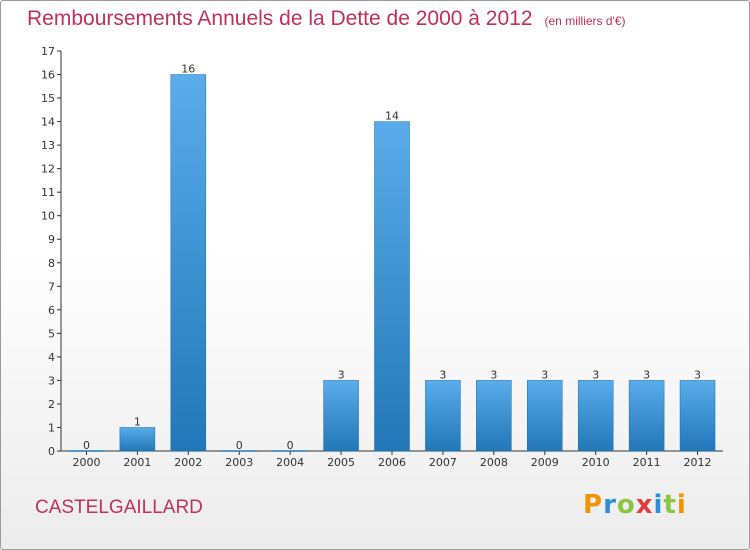 The height and width of the screenshot is (550, 750). Describe the element at coordinates (626, 505) in the screenshot. I see `logo-letter: o` at that location.